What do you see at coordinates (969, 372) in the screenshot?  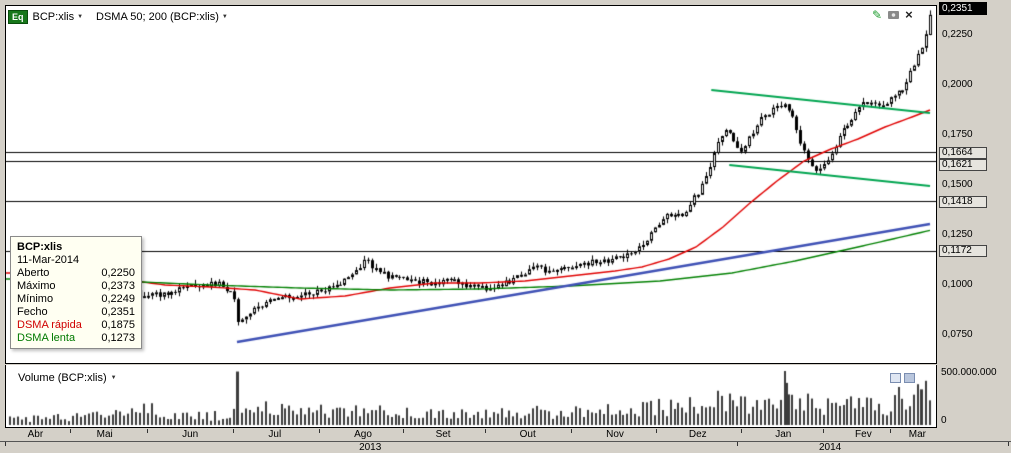 I see `volume-axis-max: 500.000.000` at bounding box center [969, 372].